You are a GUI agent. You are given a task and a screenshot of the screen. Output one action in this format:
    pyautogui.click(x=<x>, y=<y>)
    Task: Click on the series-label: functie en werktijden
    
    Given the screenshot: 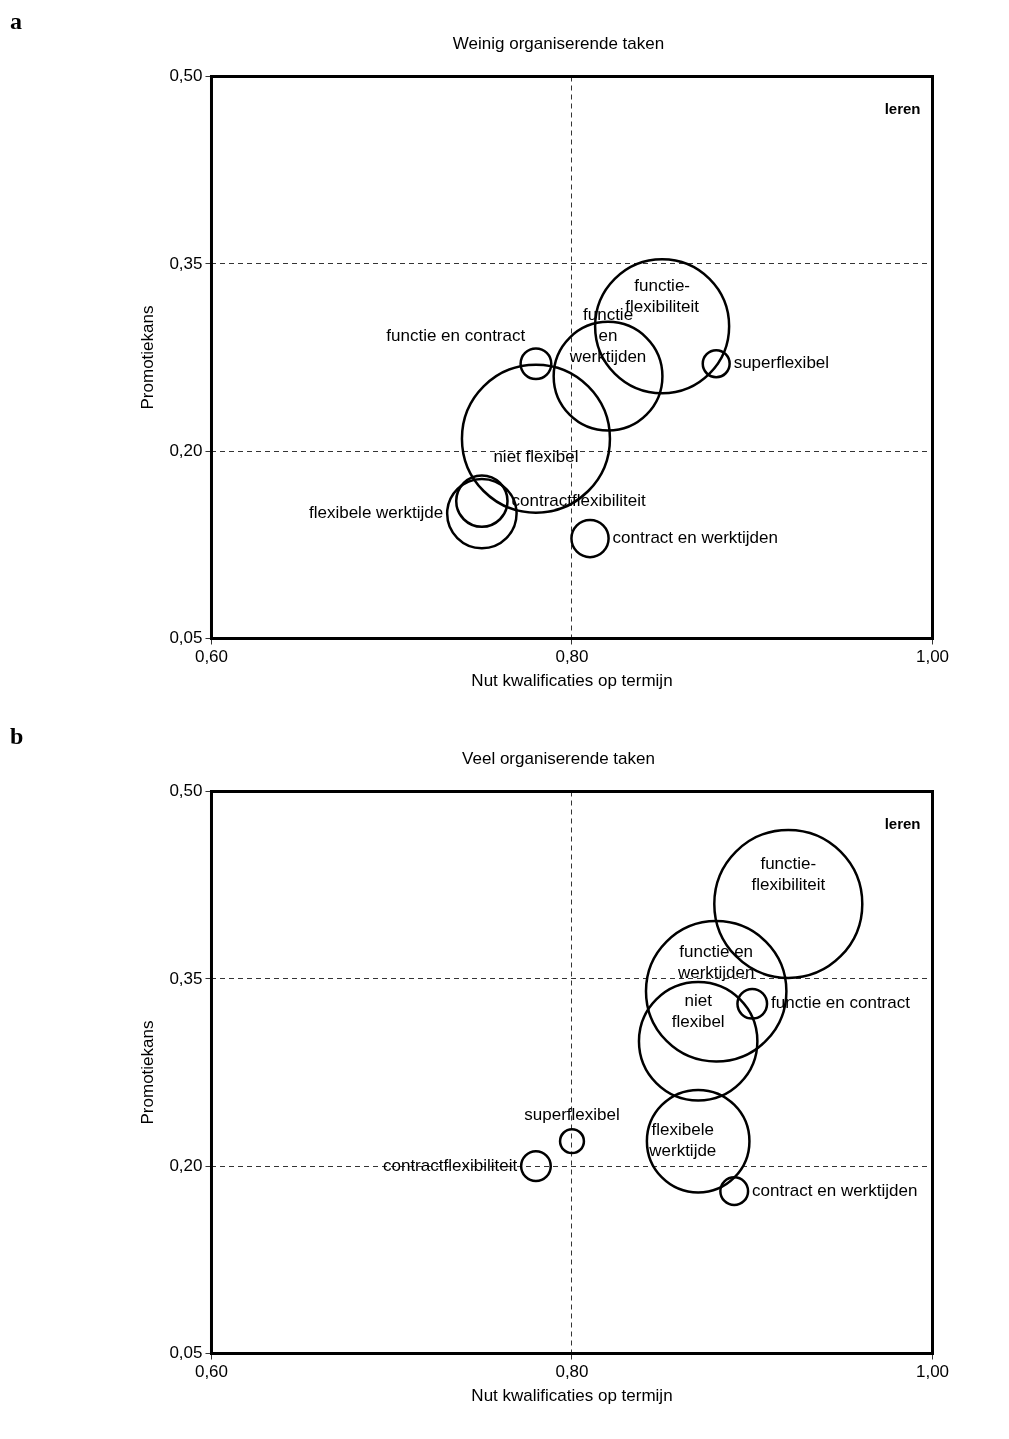 What is the action you would take?
    pyautogui.click(x=715, y=961)
    